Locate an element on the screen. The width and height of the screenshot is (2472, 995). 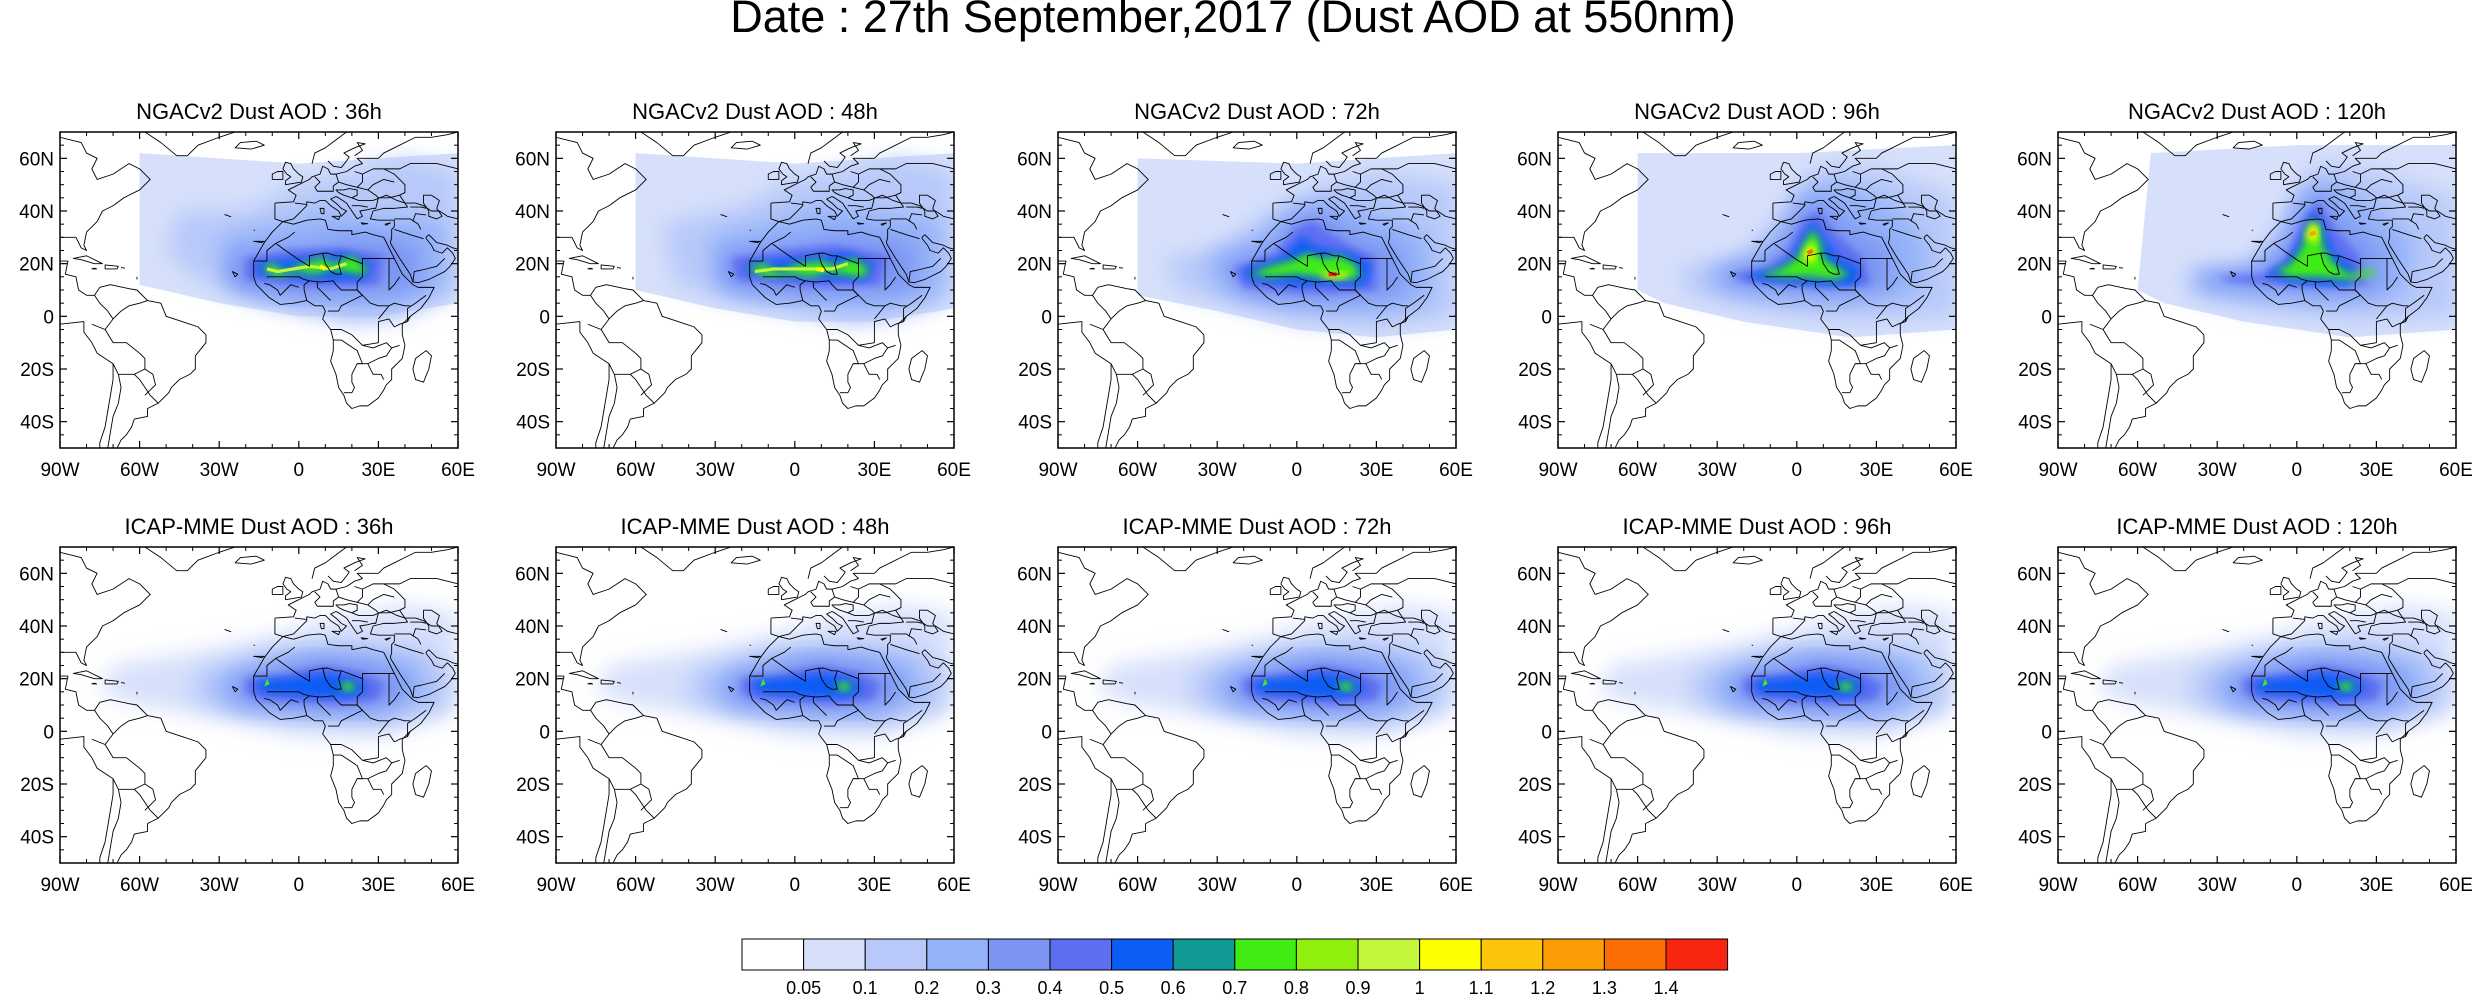
panel-title: NGACv2 Dust AOD : 120h is located at coordinates (2257, 111).